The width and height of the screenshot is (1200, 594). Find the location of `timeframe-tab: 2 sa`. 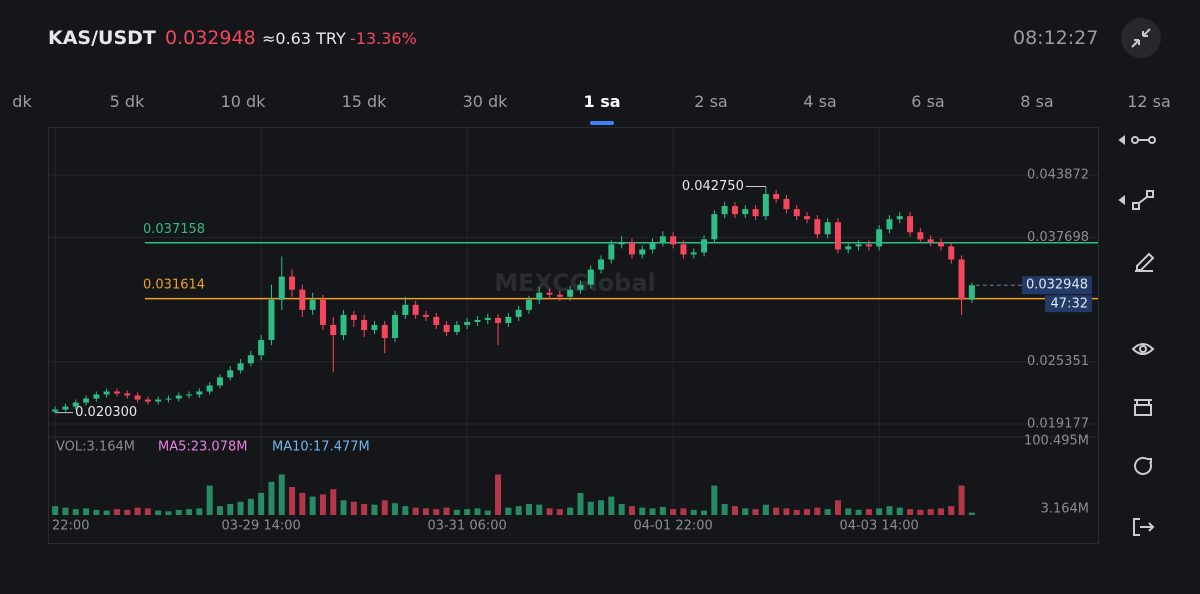

timeframe-tab: 2 sa is located at coordinates (710, 101).